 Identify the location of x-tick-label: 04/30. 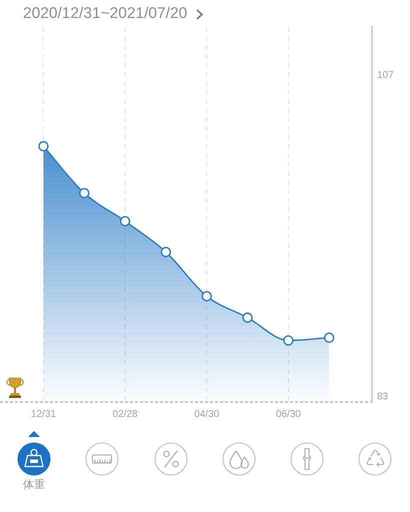
(207, 414).